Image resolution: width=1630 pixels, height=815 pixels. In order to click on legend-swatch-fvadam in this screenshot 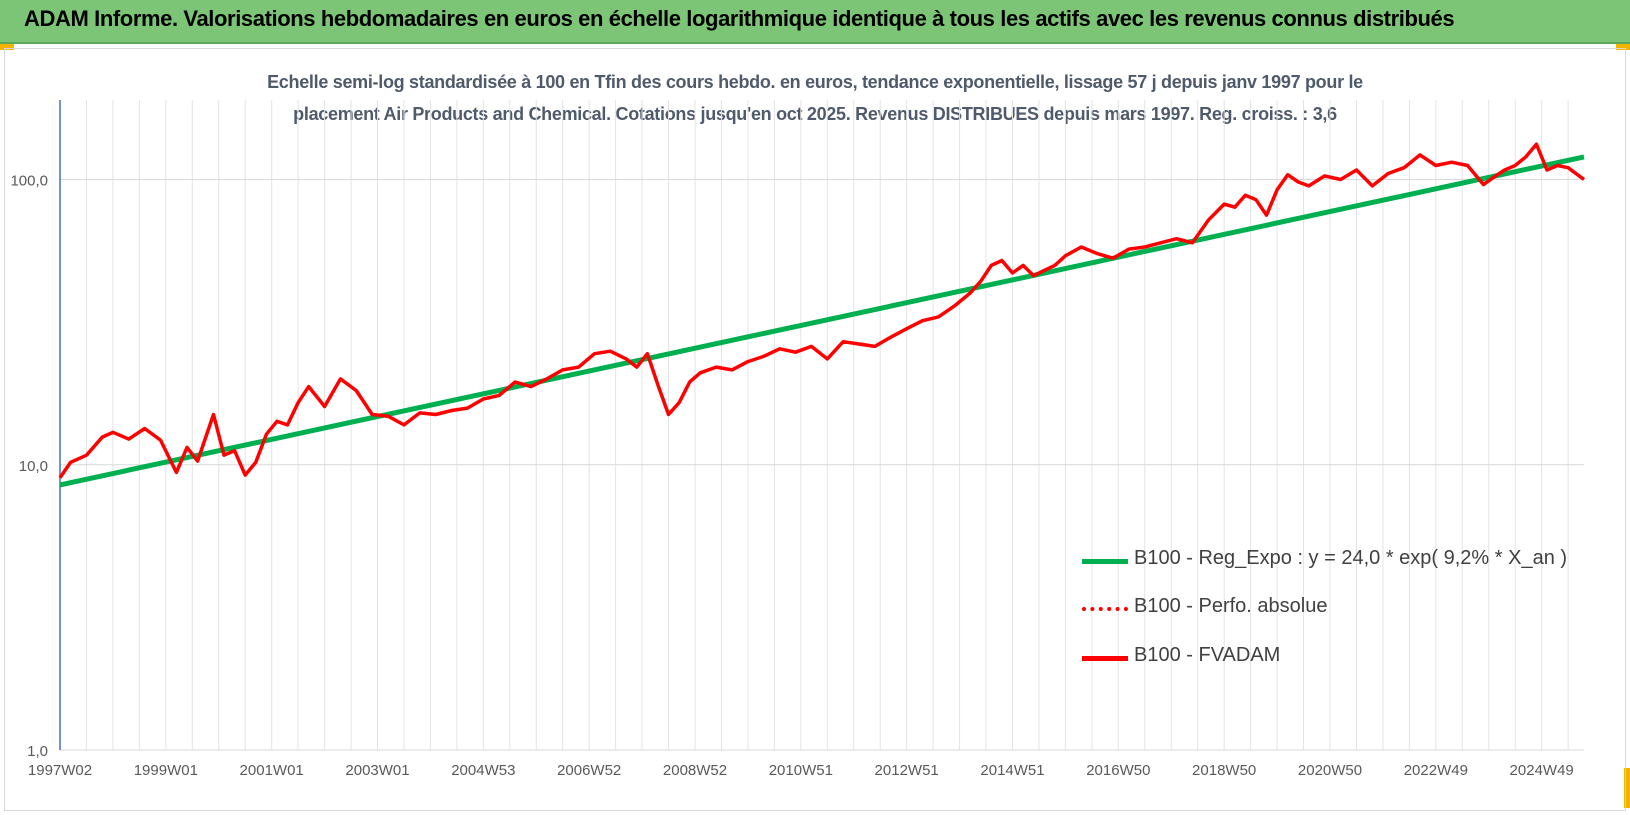, I will do `click(1105, 658)`.